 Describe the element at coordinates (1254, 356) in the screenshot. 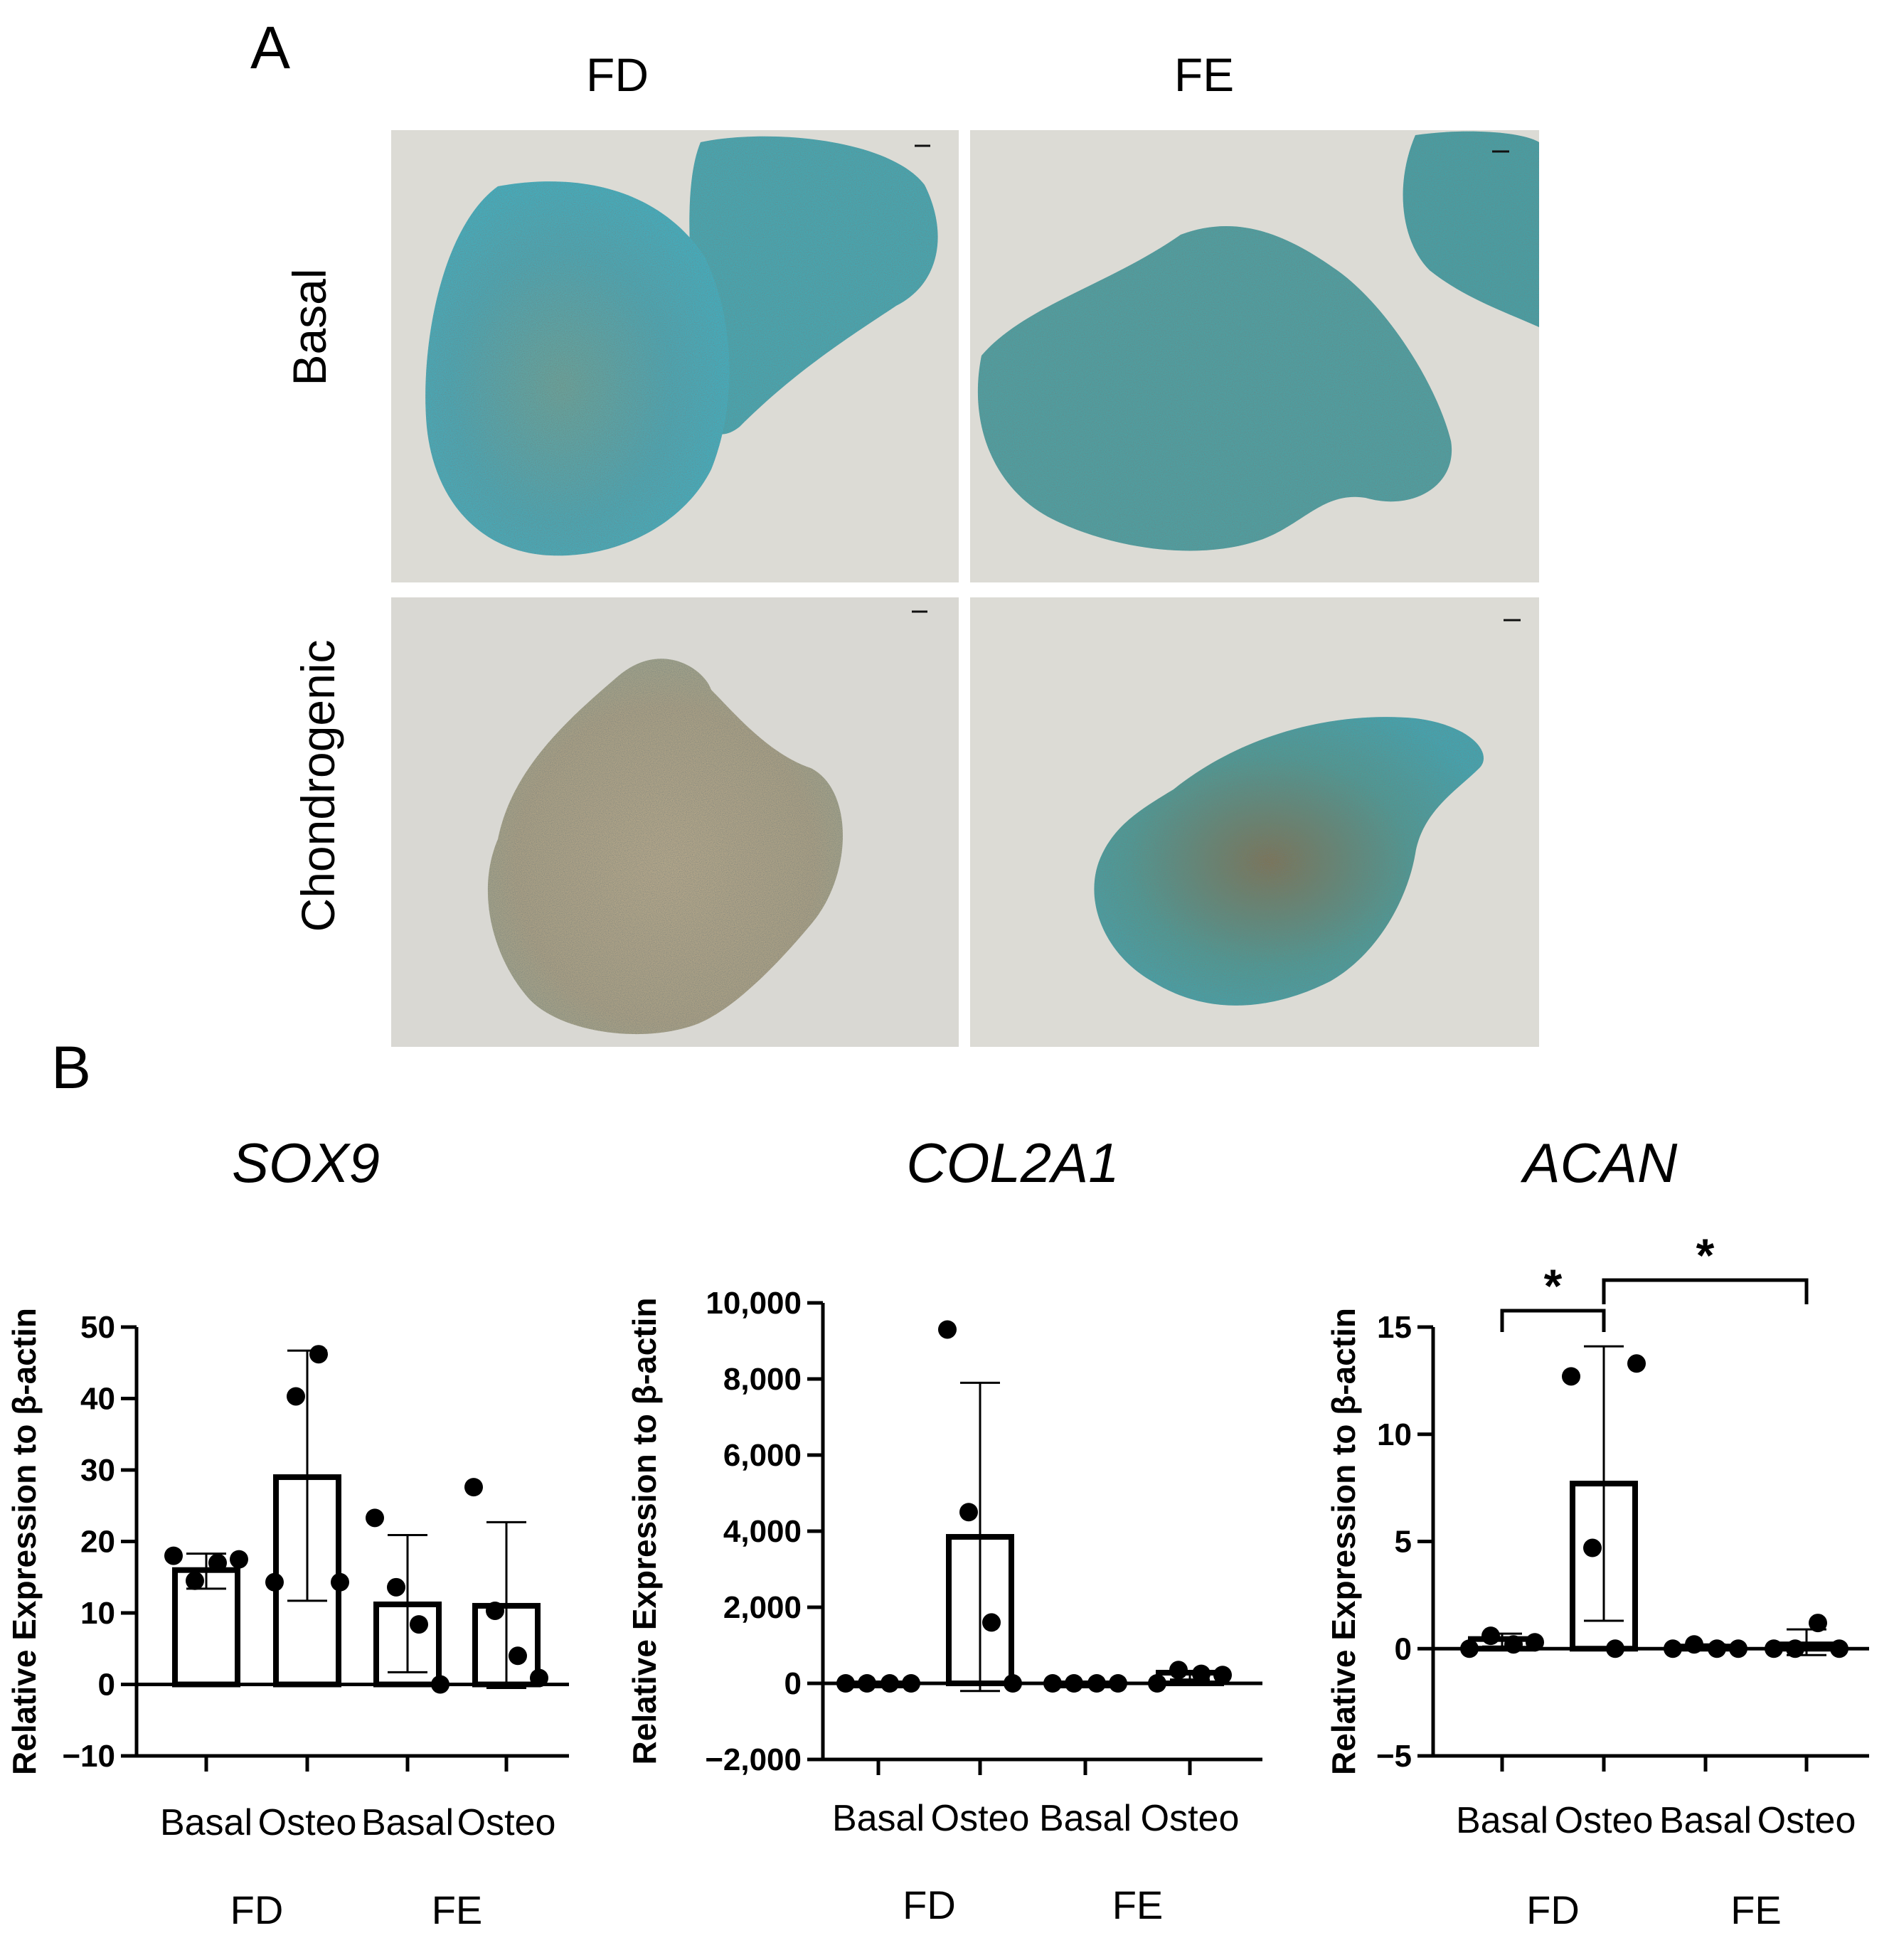

I see `micrograph-fe-basal` at that location.